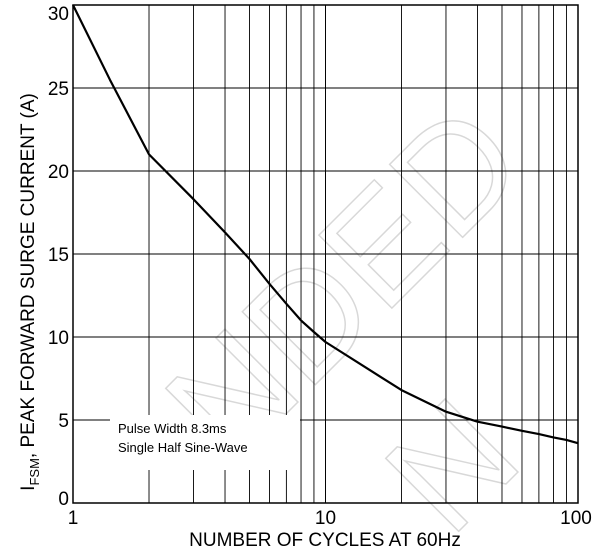  Describe the element at coordinates (58, 172) in the screenshot. I see `y-tick-label: 20` at that location.